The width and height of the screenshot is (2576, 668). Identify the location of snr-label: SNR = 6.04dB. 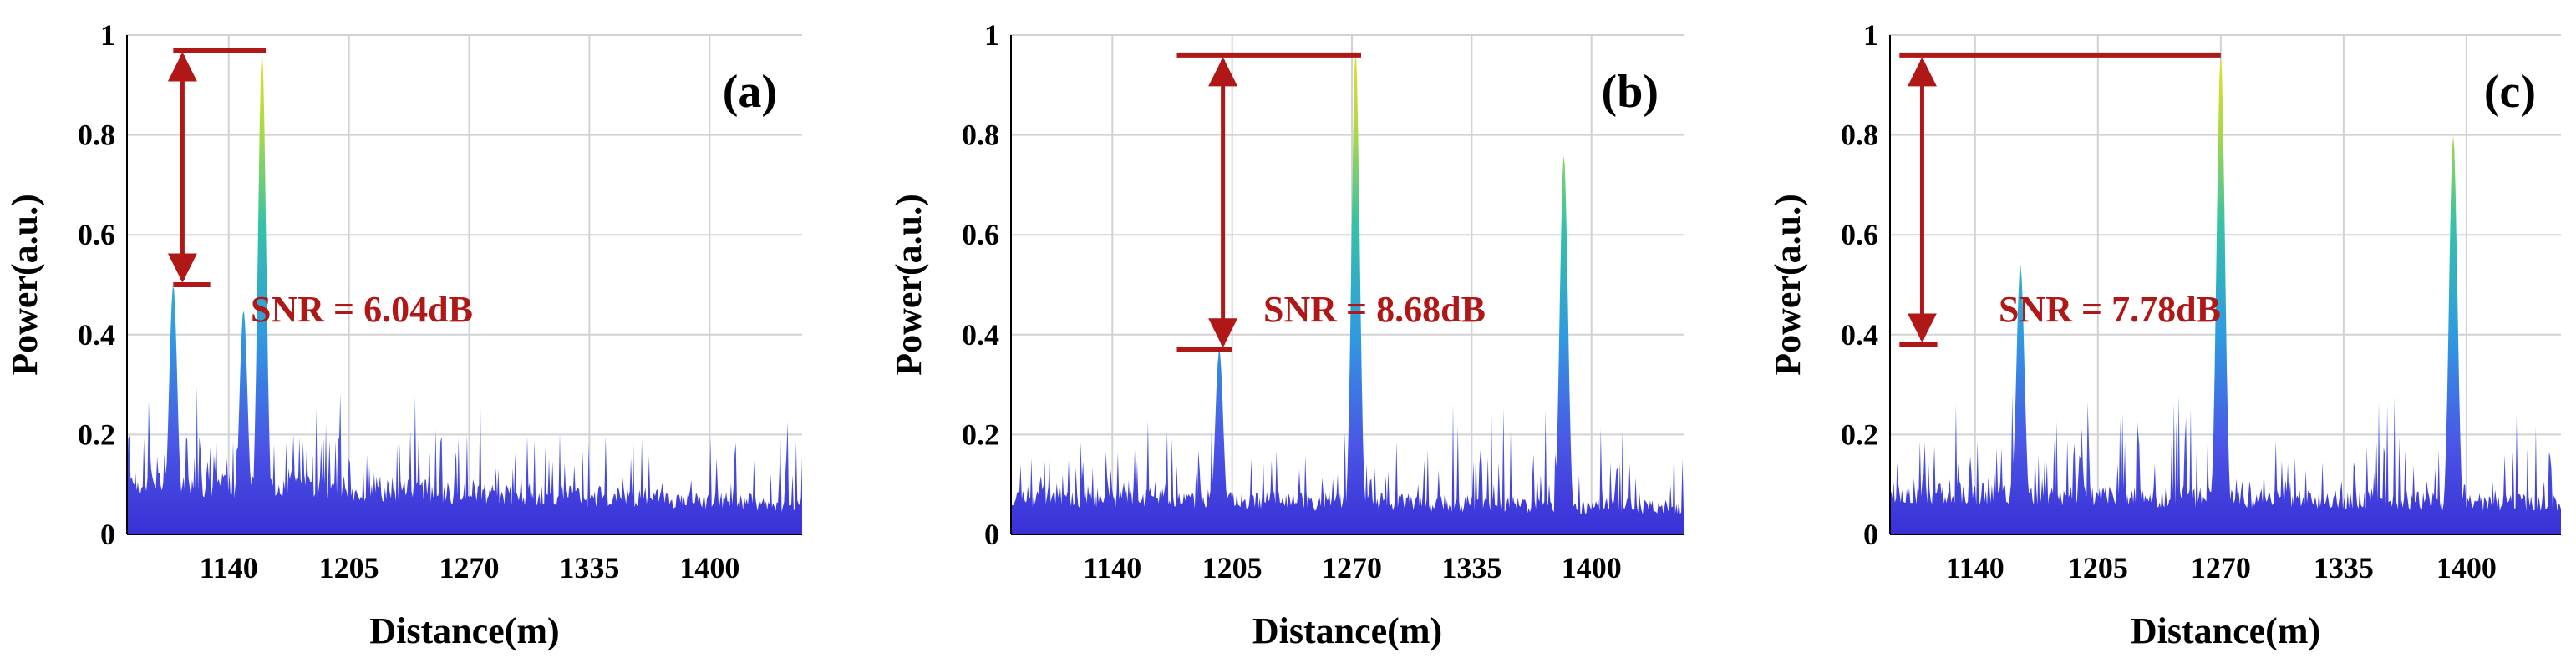
(362, 309).